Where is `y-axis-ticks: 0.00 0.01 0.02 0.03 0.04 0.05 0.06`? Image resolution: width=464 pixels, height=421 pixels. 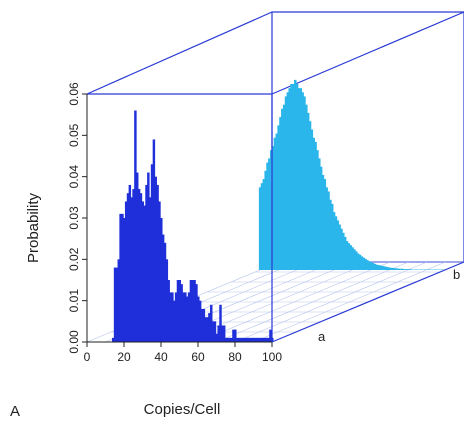
y-axis-ticks: 0.00 0.01 0.02 0.03 0.04 0.05 0.06 is located at coordinates (77, 218).